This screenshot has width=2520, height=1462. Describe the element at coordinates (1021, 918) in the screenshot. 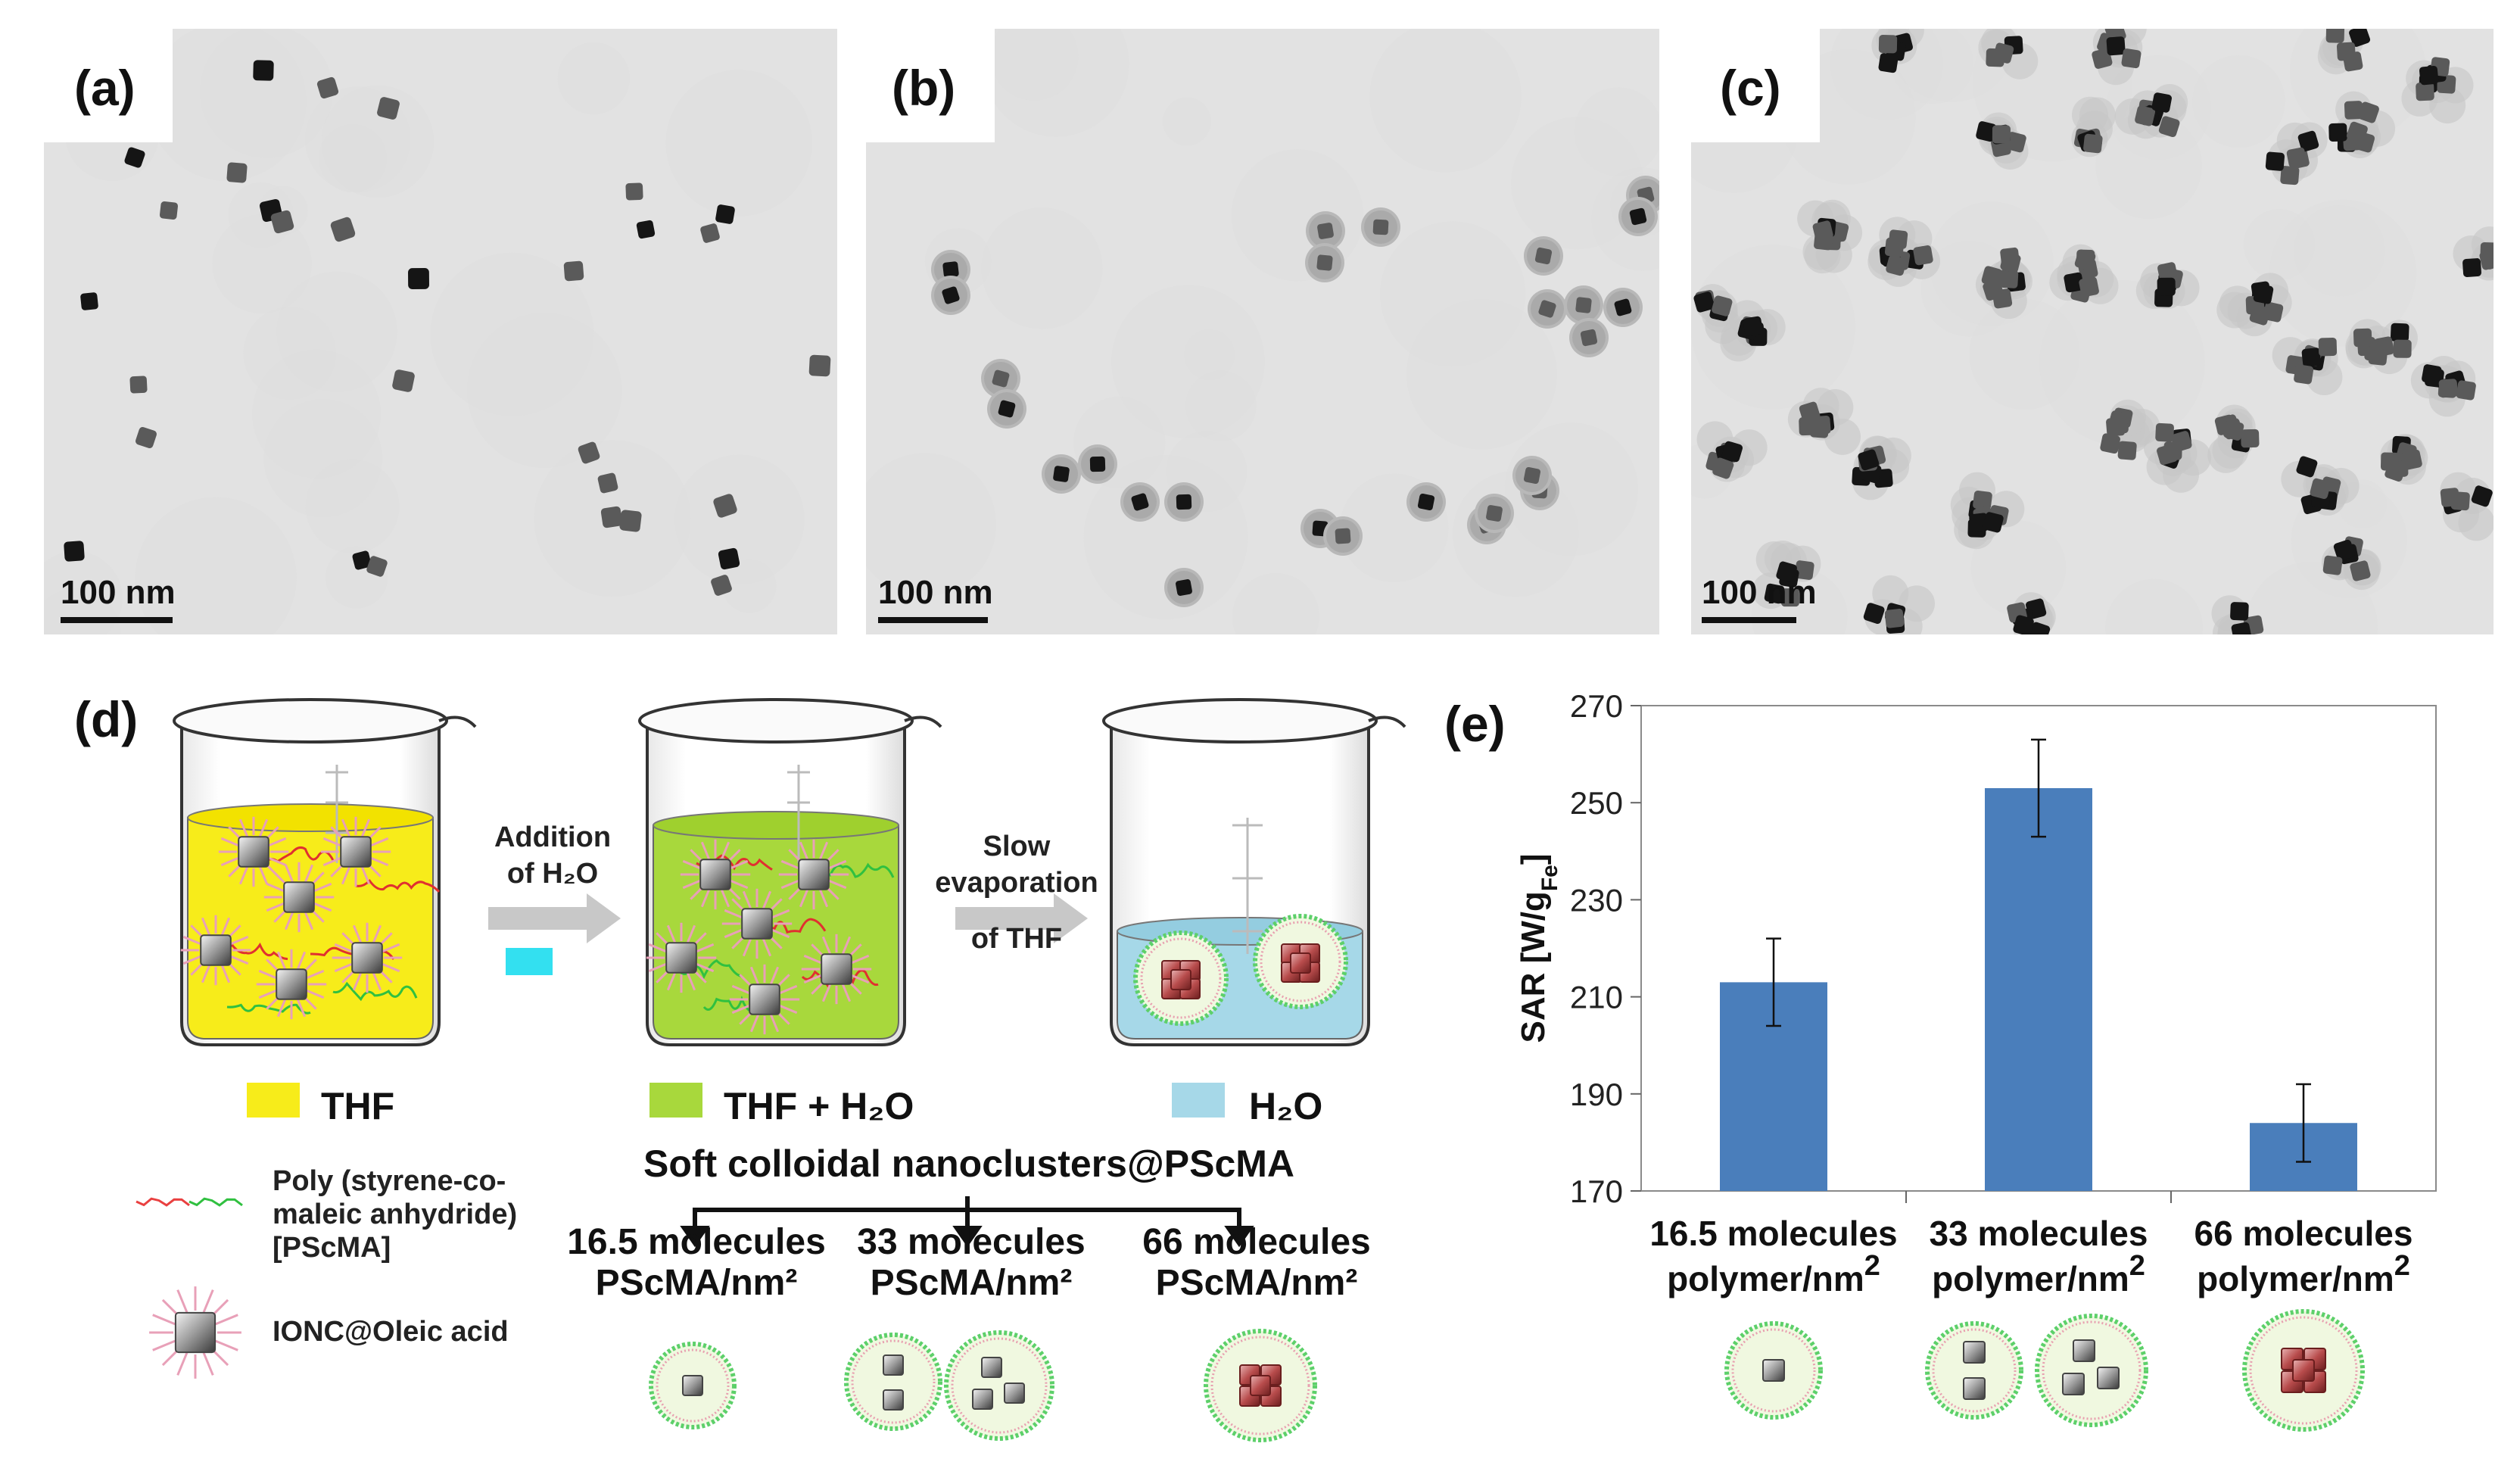

I see `arrow-evaporation` at that location.